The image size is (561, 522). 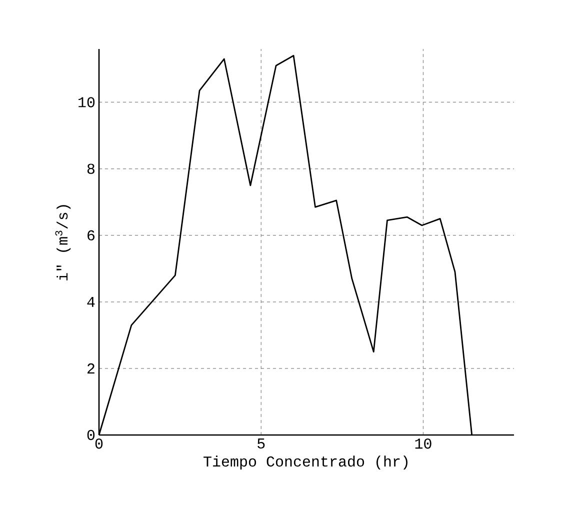 What do you see at coordinates (86, 102) in the screenshot?
I see `y-tick-label: 10` at bounding box center [86, 102].